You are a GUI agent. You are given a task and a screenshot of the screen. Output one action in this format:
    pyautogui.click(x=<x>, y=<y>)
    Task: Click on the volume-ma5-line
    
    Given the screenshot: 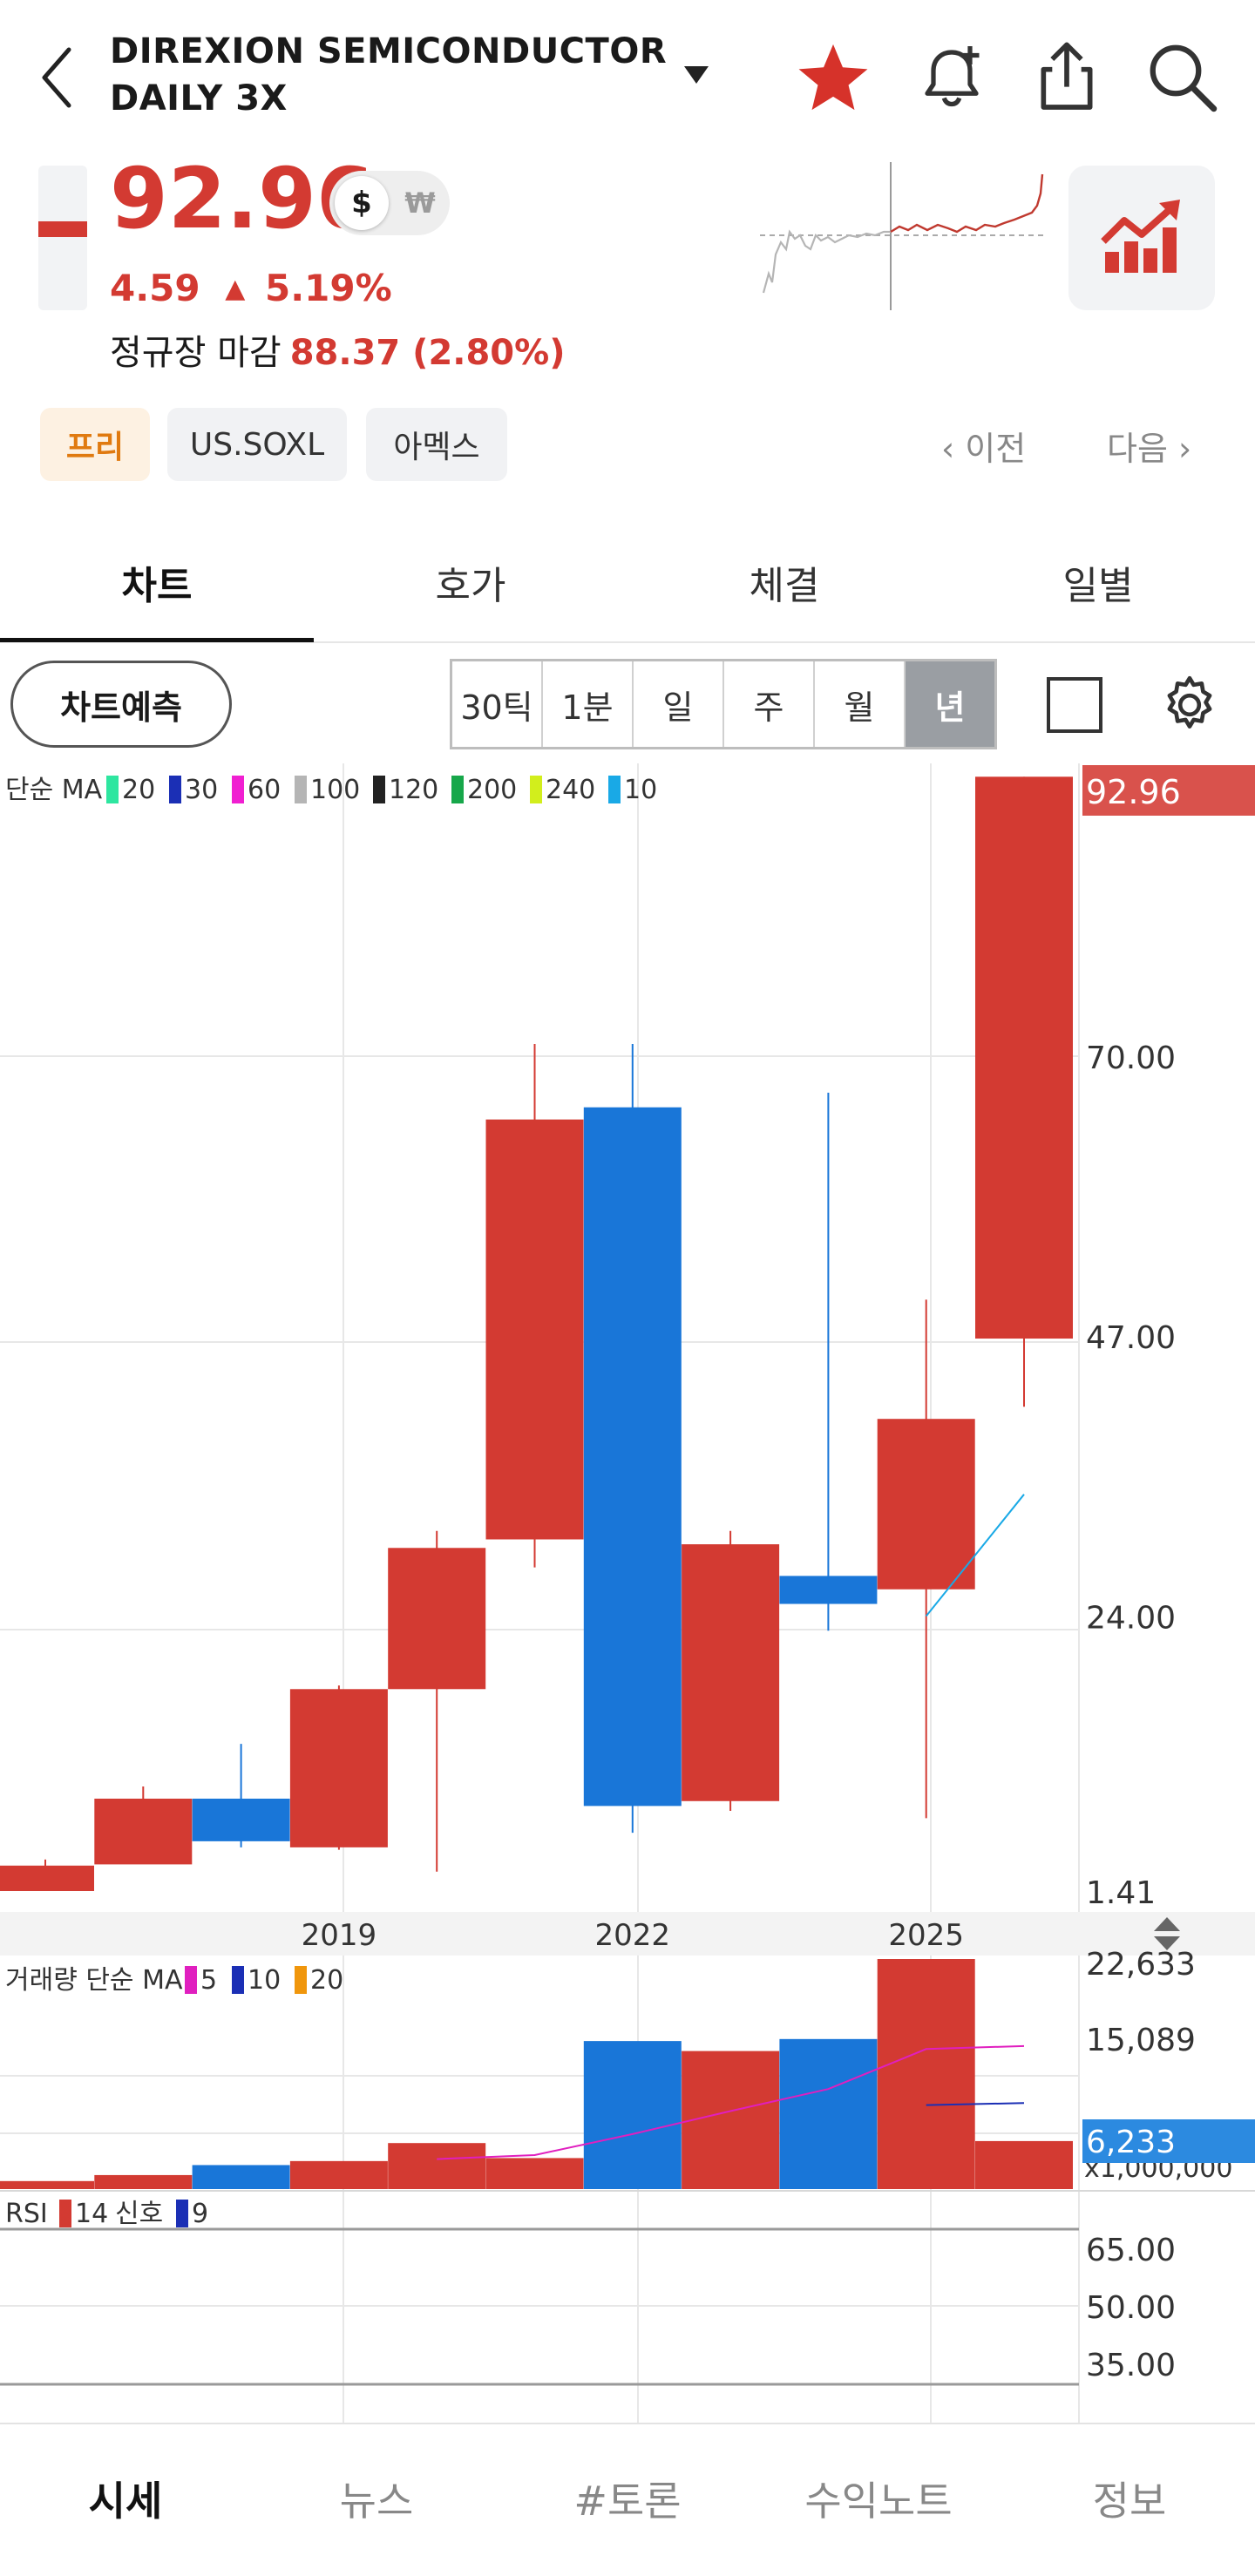 What is the action you would take?
    pyautogui.click(x=731, y=2102)
    